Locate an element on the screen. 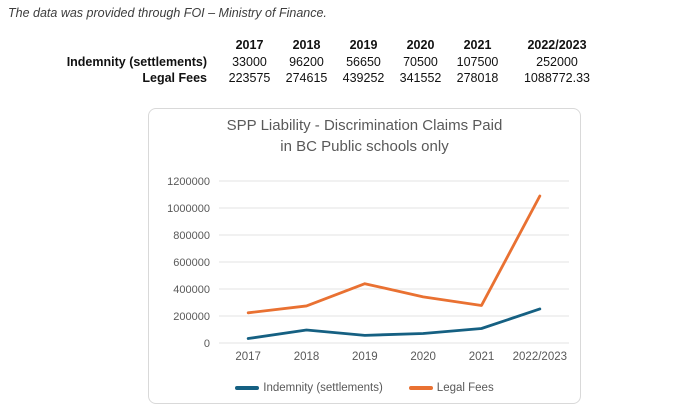 The image size is (677, 412). year-column-header: 2021 is located at coordinates (477, 45).